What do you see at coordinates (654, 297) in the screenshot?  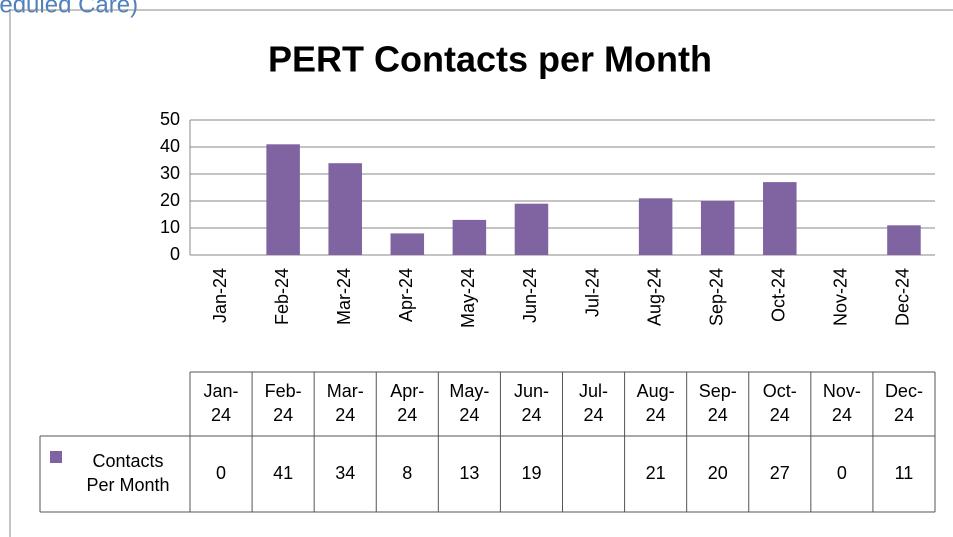 I see `x-tick-label: Aug-24` at bounding box center [654, 297].